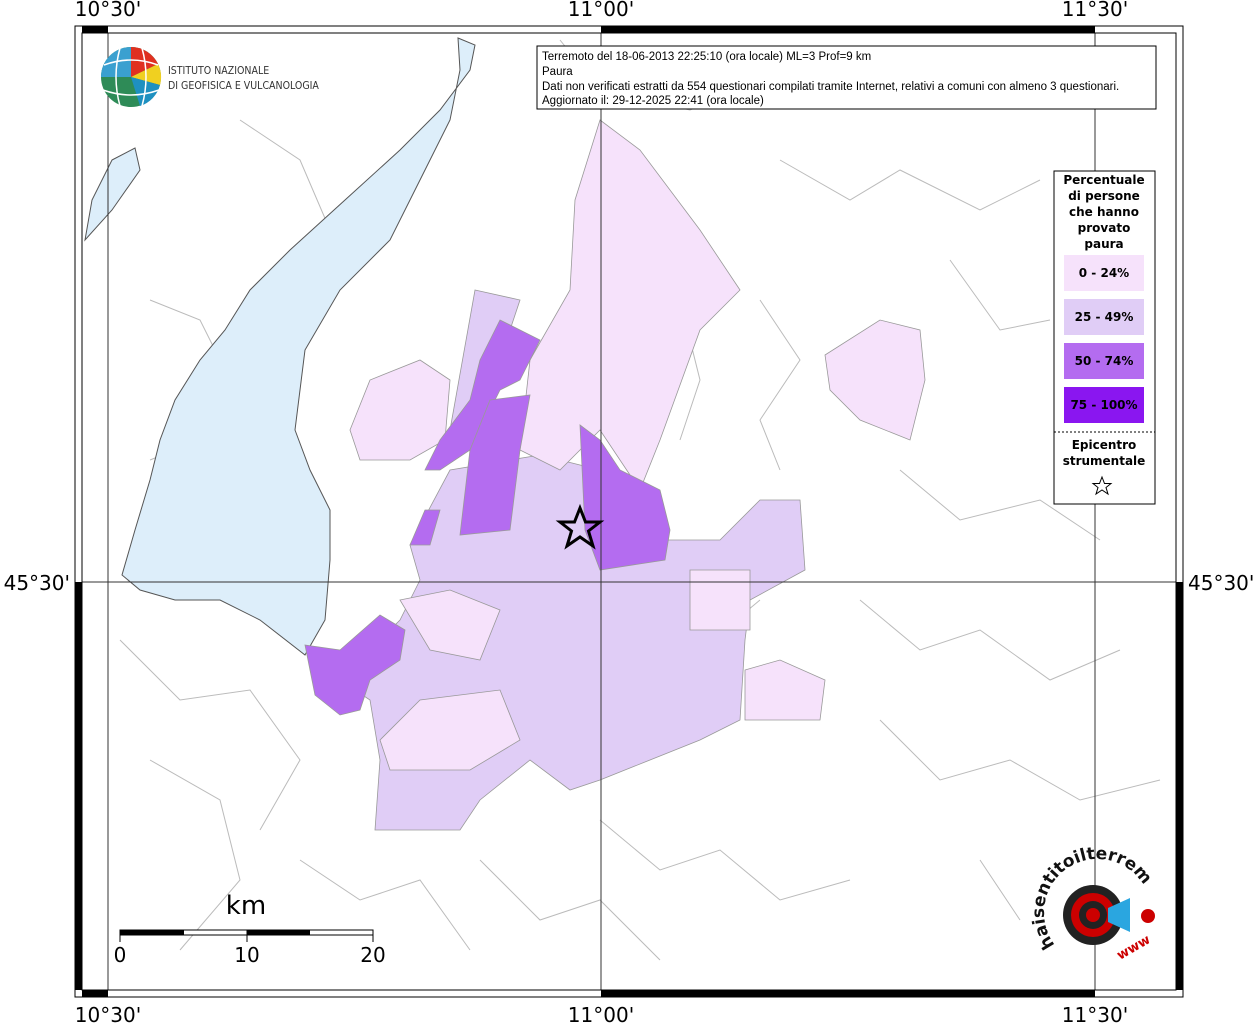  I want to click on legend-label: 0 - 24%, so click(1104, 273).